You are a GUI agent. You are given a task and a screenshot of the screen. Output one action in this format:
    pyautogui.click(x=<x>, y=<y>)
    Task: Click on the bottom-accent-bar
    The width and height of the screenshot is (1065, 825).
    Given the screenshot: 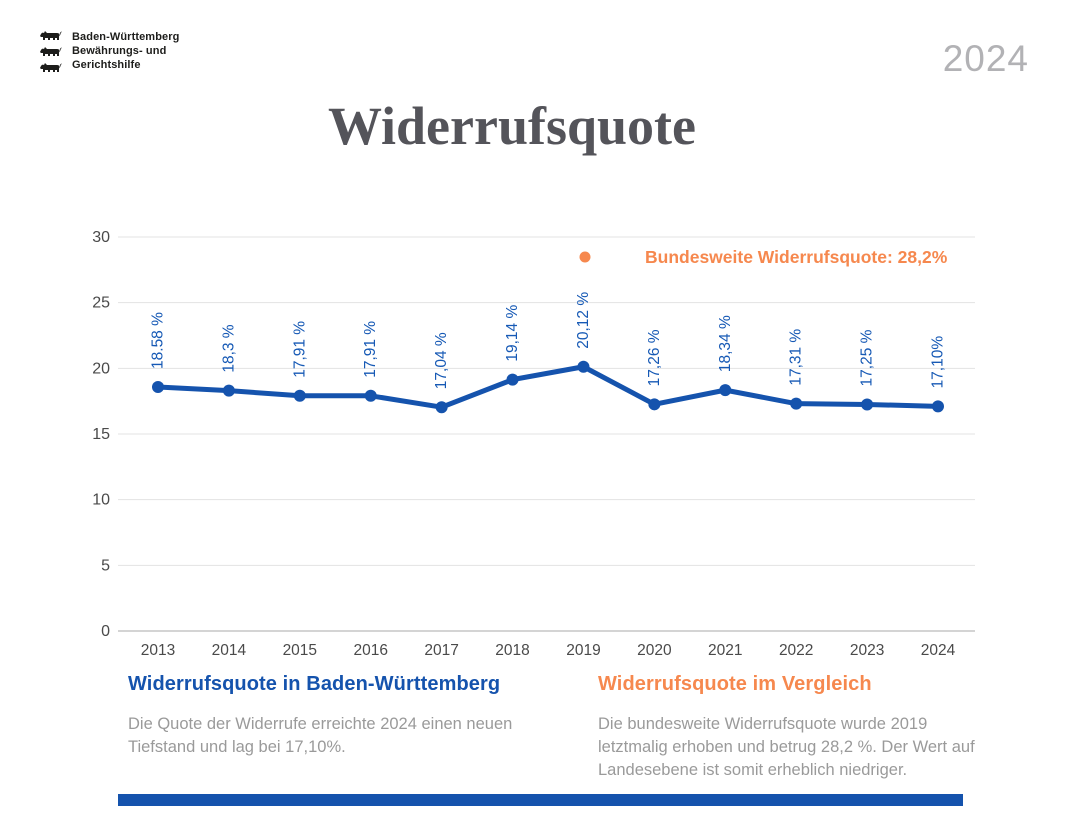 What is the action you would take?
    pyautogui.click(x=540, y=800)
    